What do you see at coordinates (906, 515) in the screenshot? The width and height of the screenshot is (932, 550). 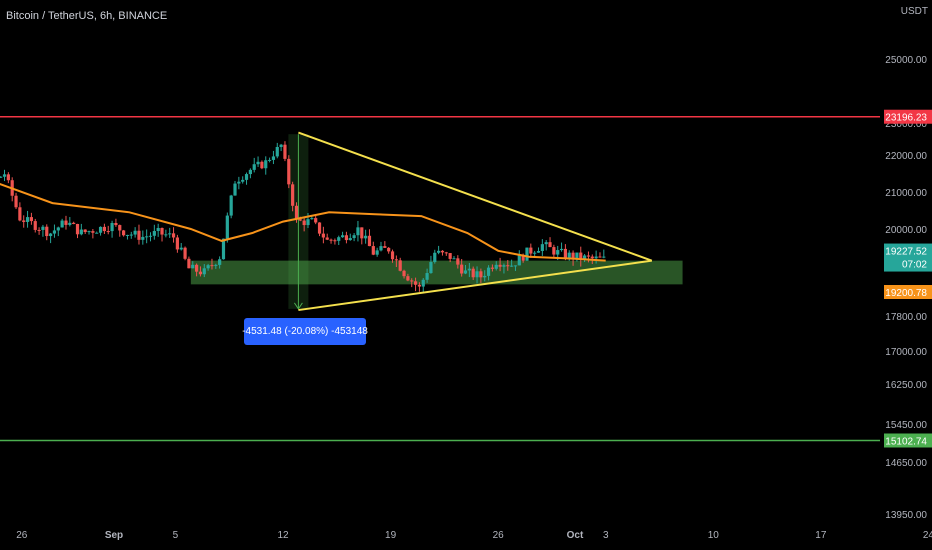 I see `y-tick-label: 13950.00` at bounding box center [906, 515].